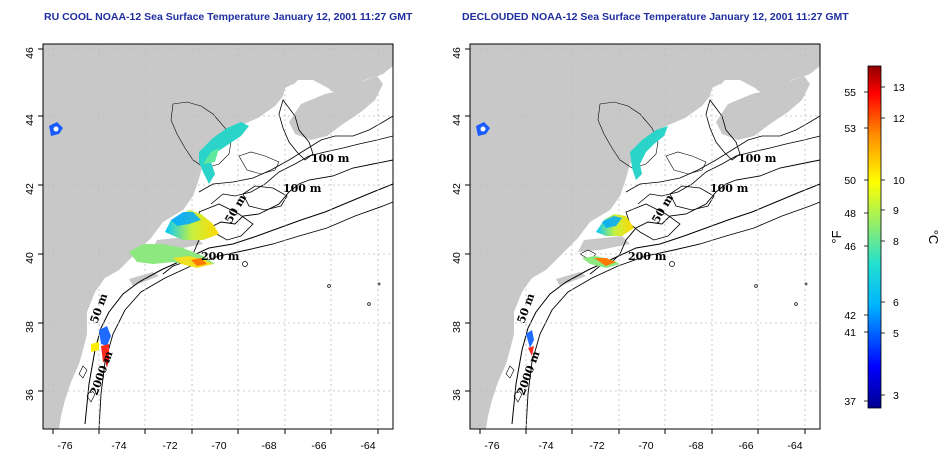 The width and height of the screenshot is (950, 475). Describe the element at coordinates (899, 119) in the screenshot. I see `celsius-label: 12` at that location.